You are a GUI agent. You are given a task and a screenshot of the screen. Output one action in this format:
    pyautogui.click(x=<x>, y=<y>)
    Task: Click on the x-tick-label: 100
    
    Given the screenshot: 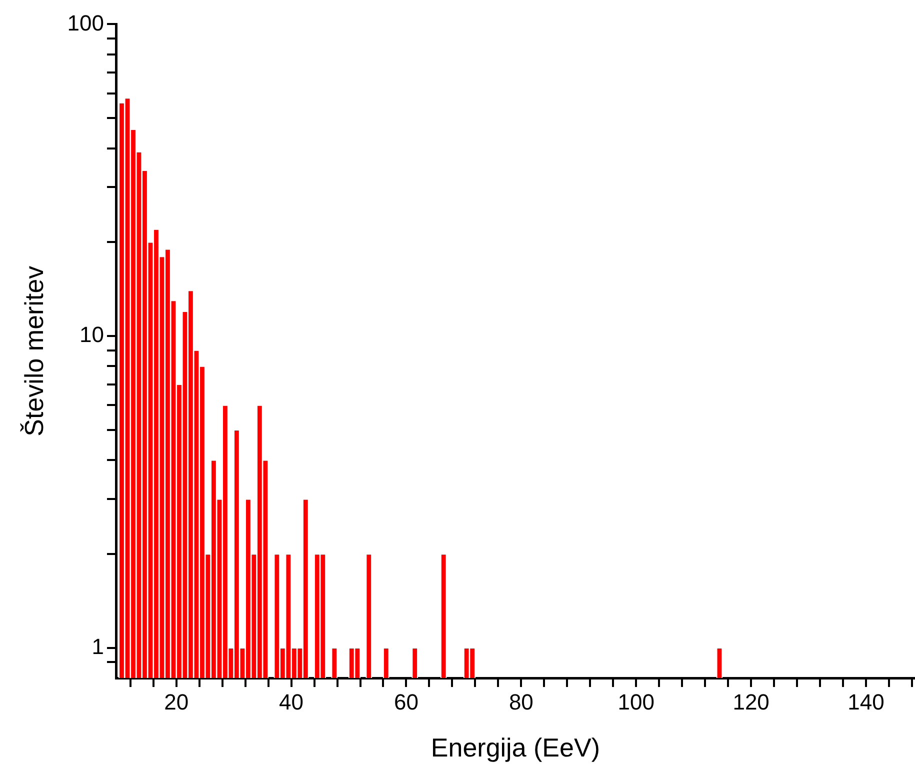 What is the action you would take?
    pyautogui.click(x=636, y=701)
    